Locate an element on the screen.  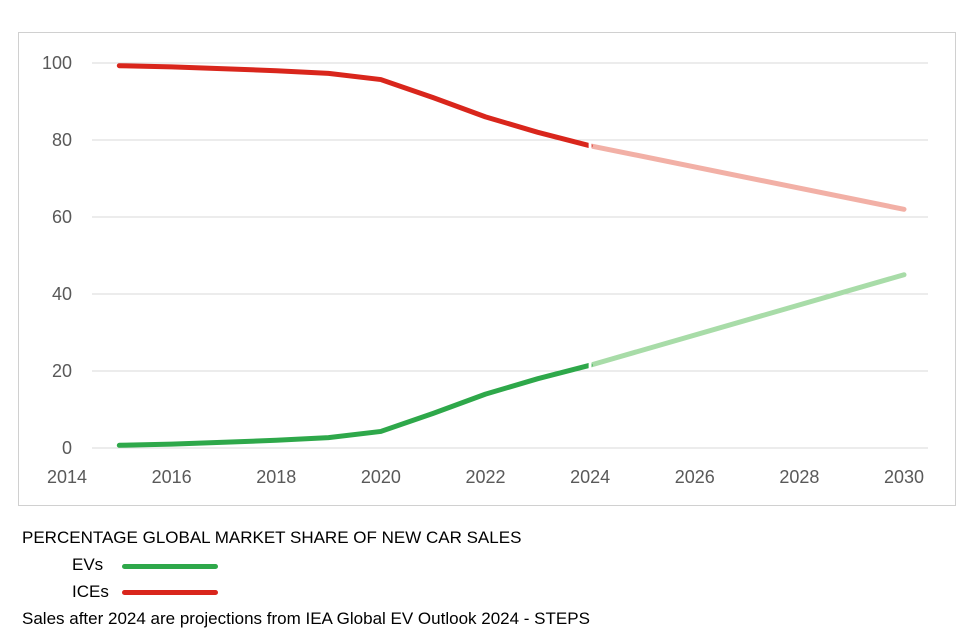
legend-swatch-evs is located at coordinates (170, 566).